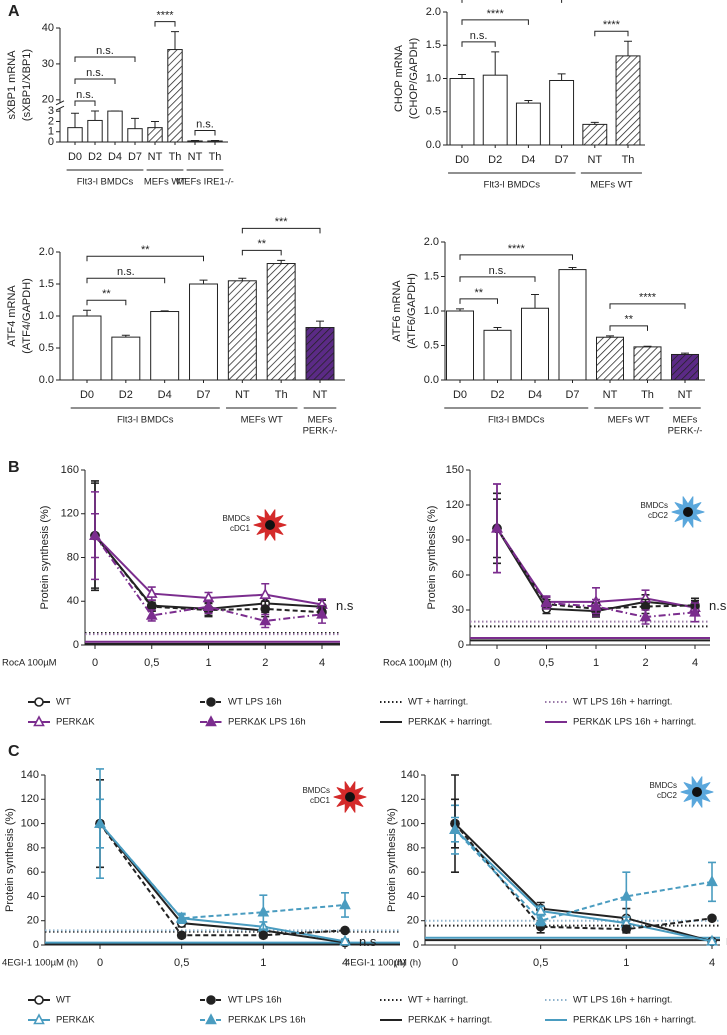  What do you see at coordinates (75, 722) in the screenshot?
I see `legend-label: PERKΔK` at bounding box center [75, 722].